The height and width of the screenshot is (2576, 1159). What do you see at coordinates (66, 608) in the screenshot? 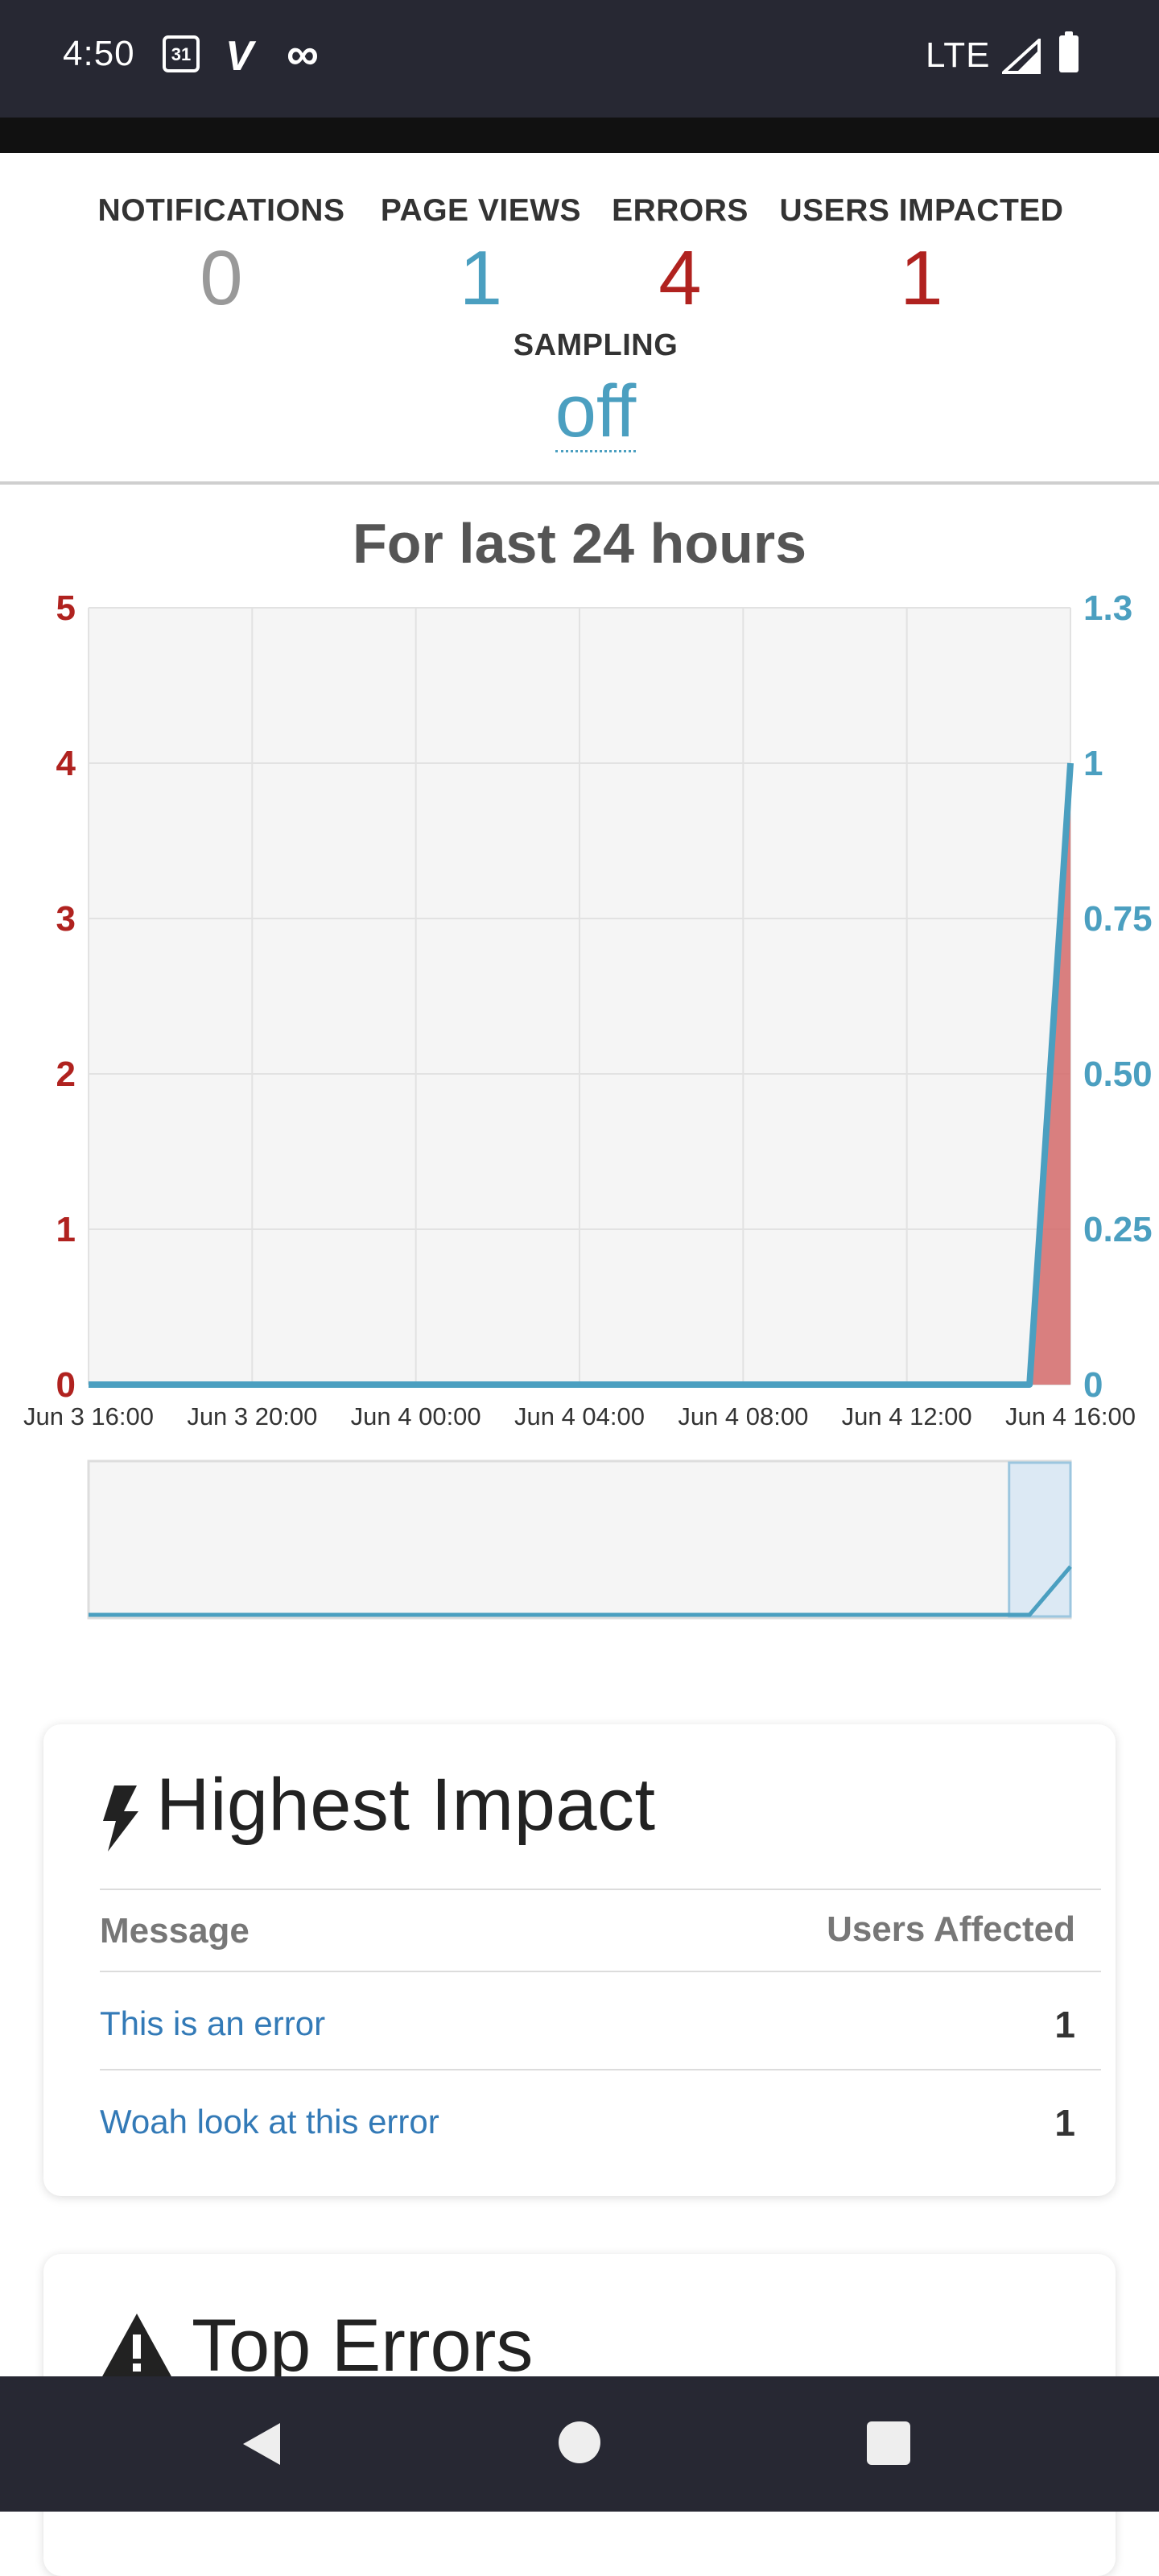
I see `y-tick-left: 5` at bounding box center [66, 608].